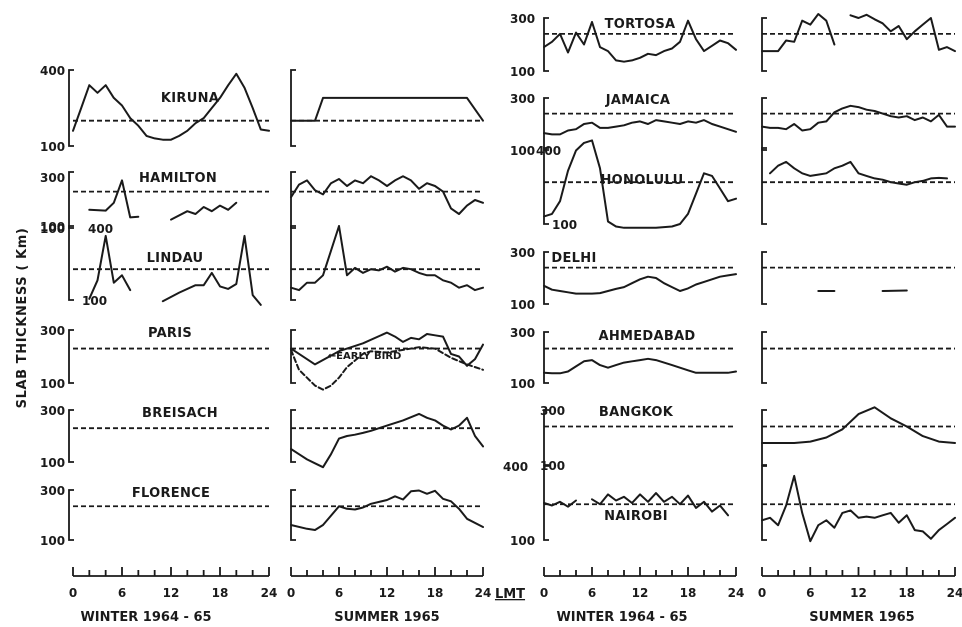 The width and height of the screenshot is (962, 627). Describe the element at coordinates (387, 195) in the screenshot. I see `hamilton-summer-curve` at that location.